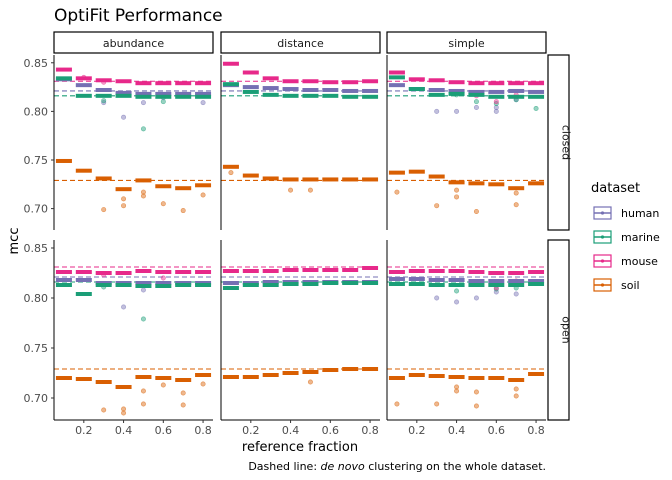 The width and height of the screenshot is (672, 480). Describe the element at coordinates (602, 237) in the screenshot. I see `legend-key-dot-marine` at that location.